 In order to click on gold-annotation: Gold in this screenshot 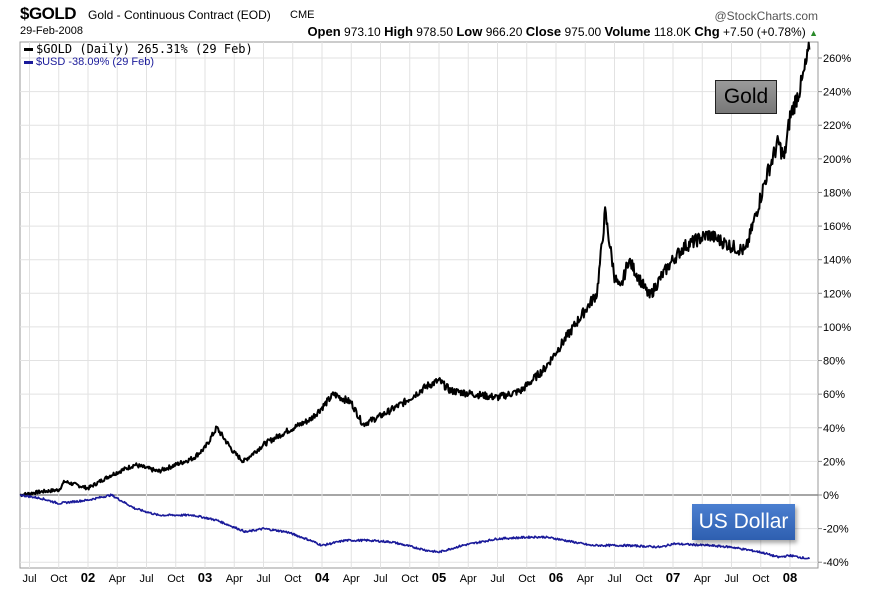, I will do `click(746, 97)`.